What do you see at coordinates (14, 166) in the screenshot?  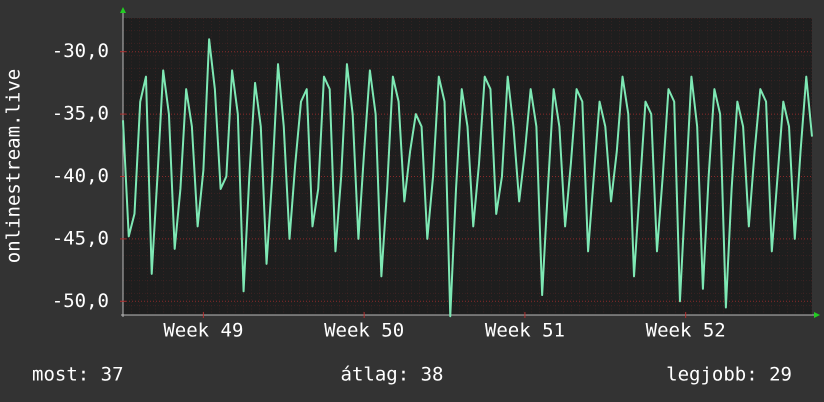 I see `y-axis-label: onlinestream.live` at bounding box center [14, 166].